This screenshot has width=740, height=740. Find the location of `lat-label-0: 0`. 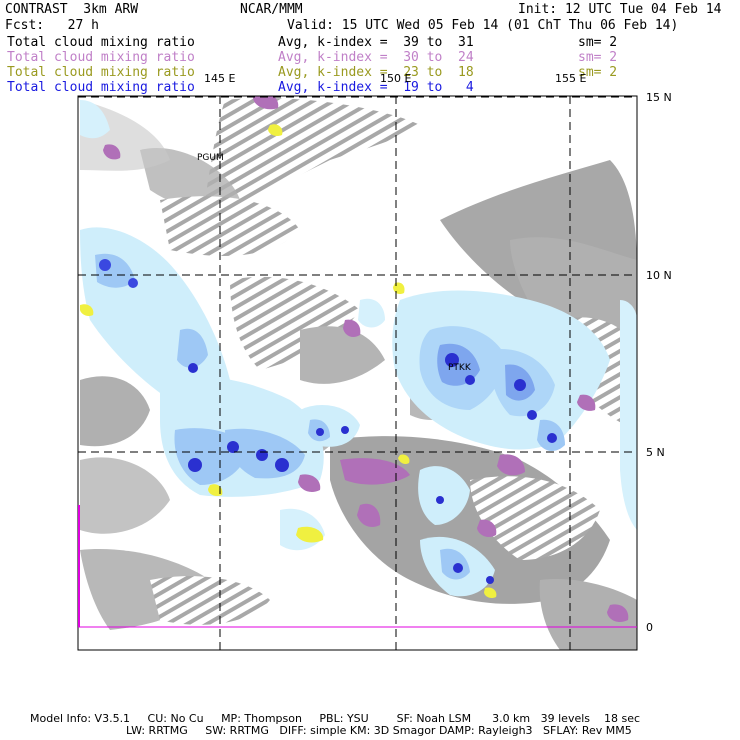

lat-label-0: 0 is located at coordinates (649, 627).